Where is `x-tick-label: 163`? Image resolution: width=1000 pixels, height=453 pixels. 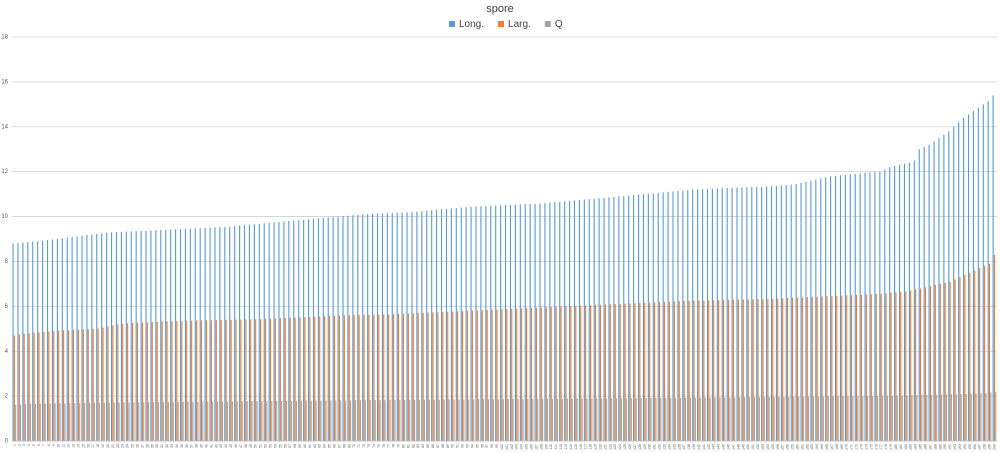
x-tick-label: 163 is located at coordinates (812, 447).